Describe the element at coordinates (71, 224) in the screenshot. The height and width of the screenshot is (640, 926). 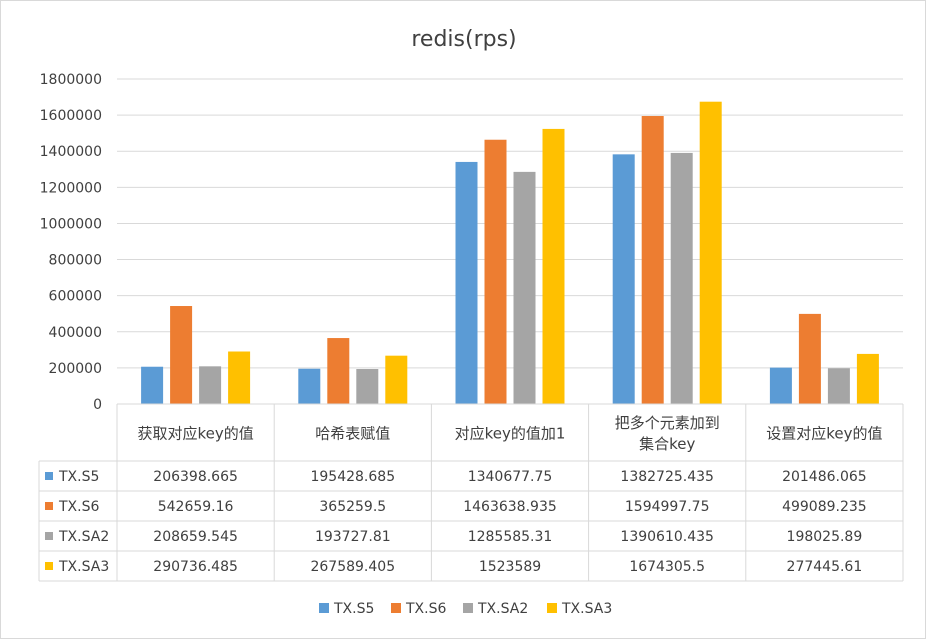
I see `y-tick-label: 1000000` at that location.